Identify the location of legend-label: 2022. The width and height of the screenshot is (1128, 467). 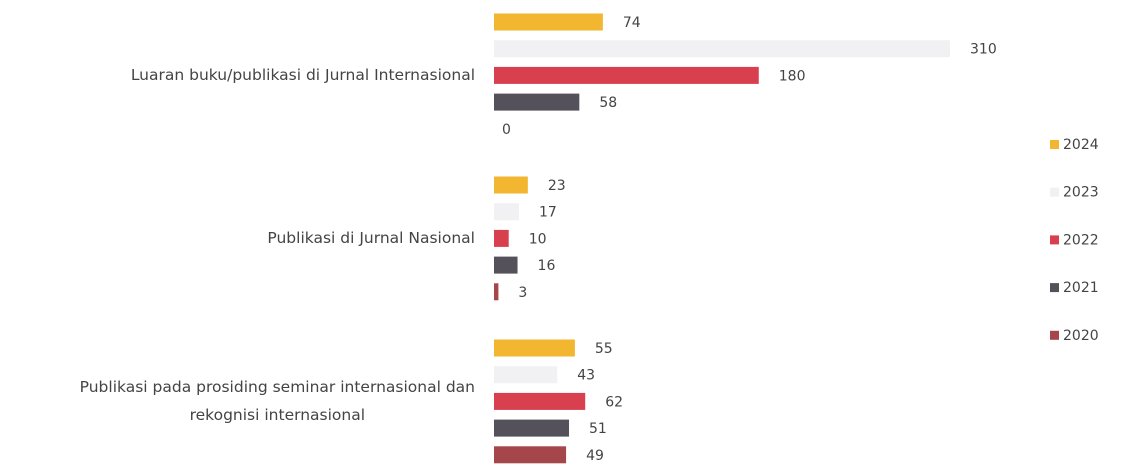
(1081, 240).